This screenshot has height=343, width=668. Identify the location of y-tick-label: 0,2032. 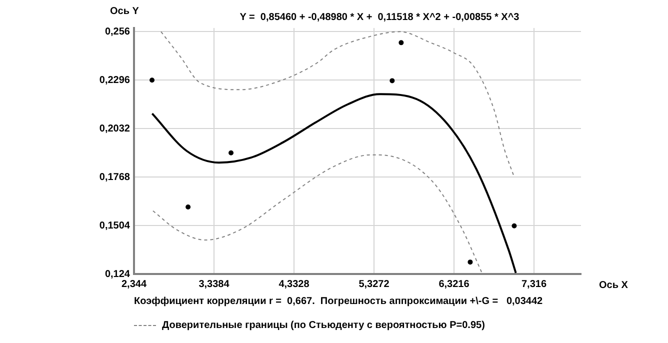
(114, 128).